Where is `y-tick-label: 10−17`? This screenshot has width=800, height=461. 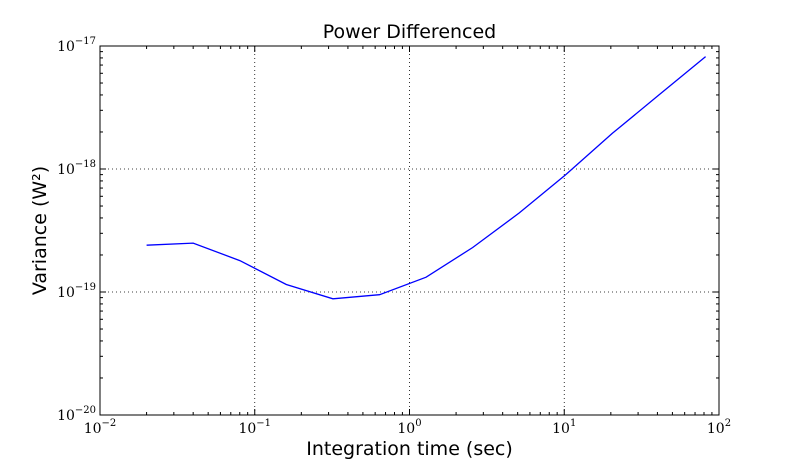 y-tick-label: 10−17 is located at coordinates (76, 45).